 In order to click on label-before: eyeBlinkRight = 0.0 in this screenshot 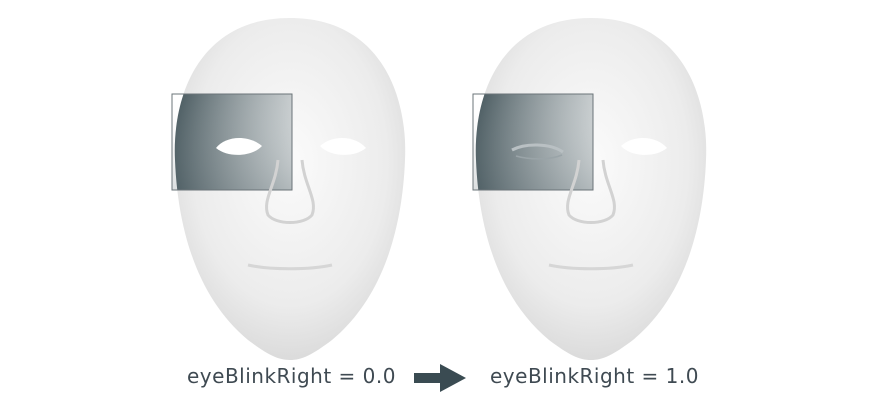, I will do `click(291, 376)`.